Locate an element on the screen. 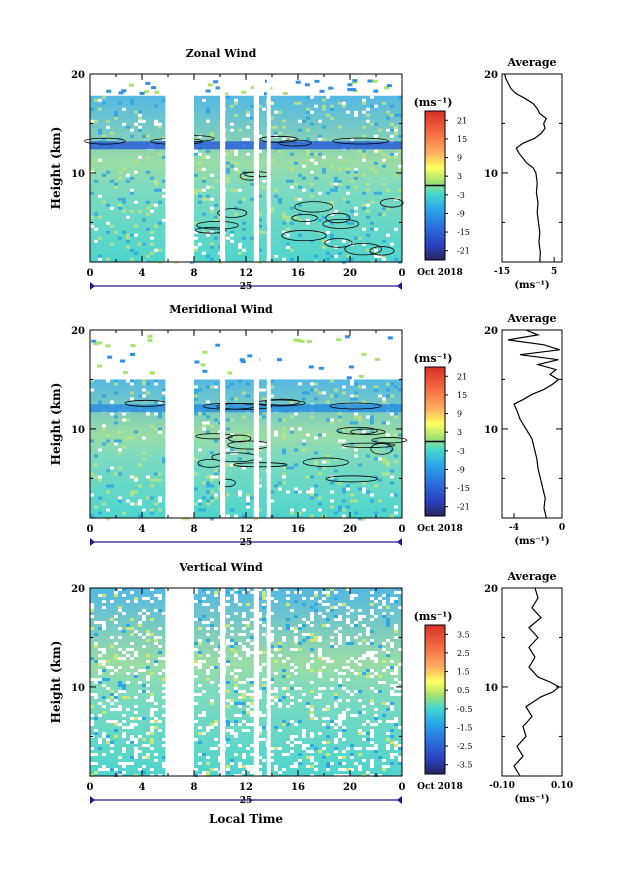 The image size is (624, 873). colorbar-tick-label: 1.5 is located at coordinates (463, 672).